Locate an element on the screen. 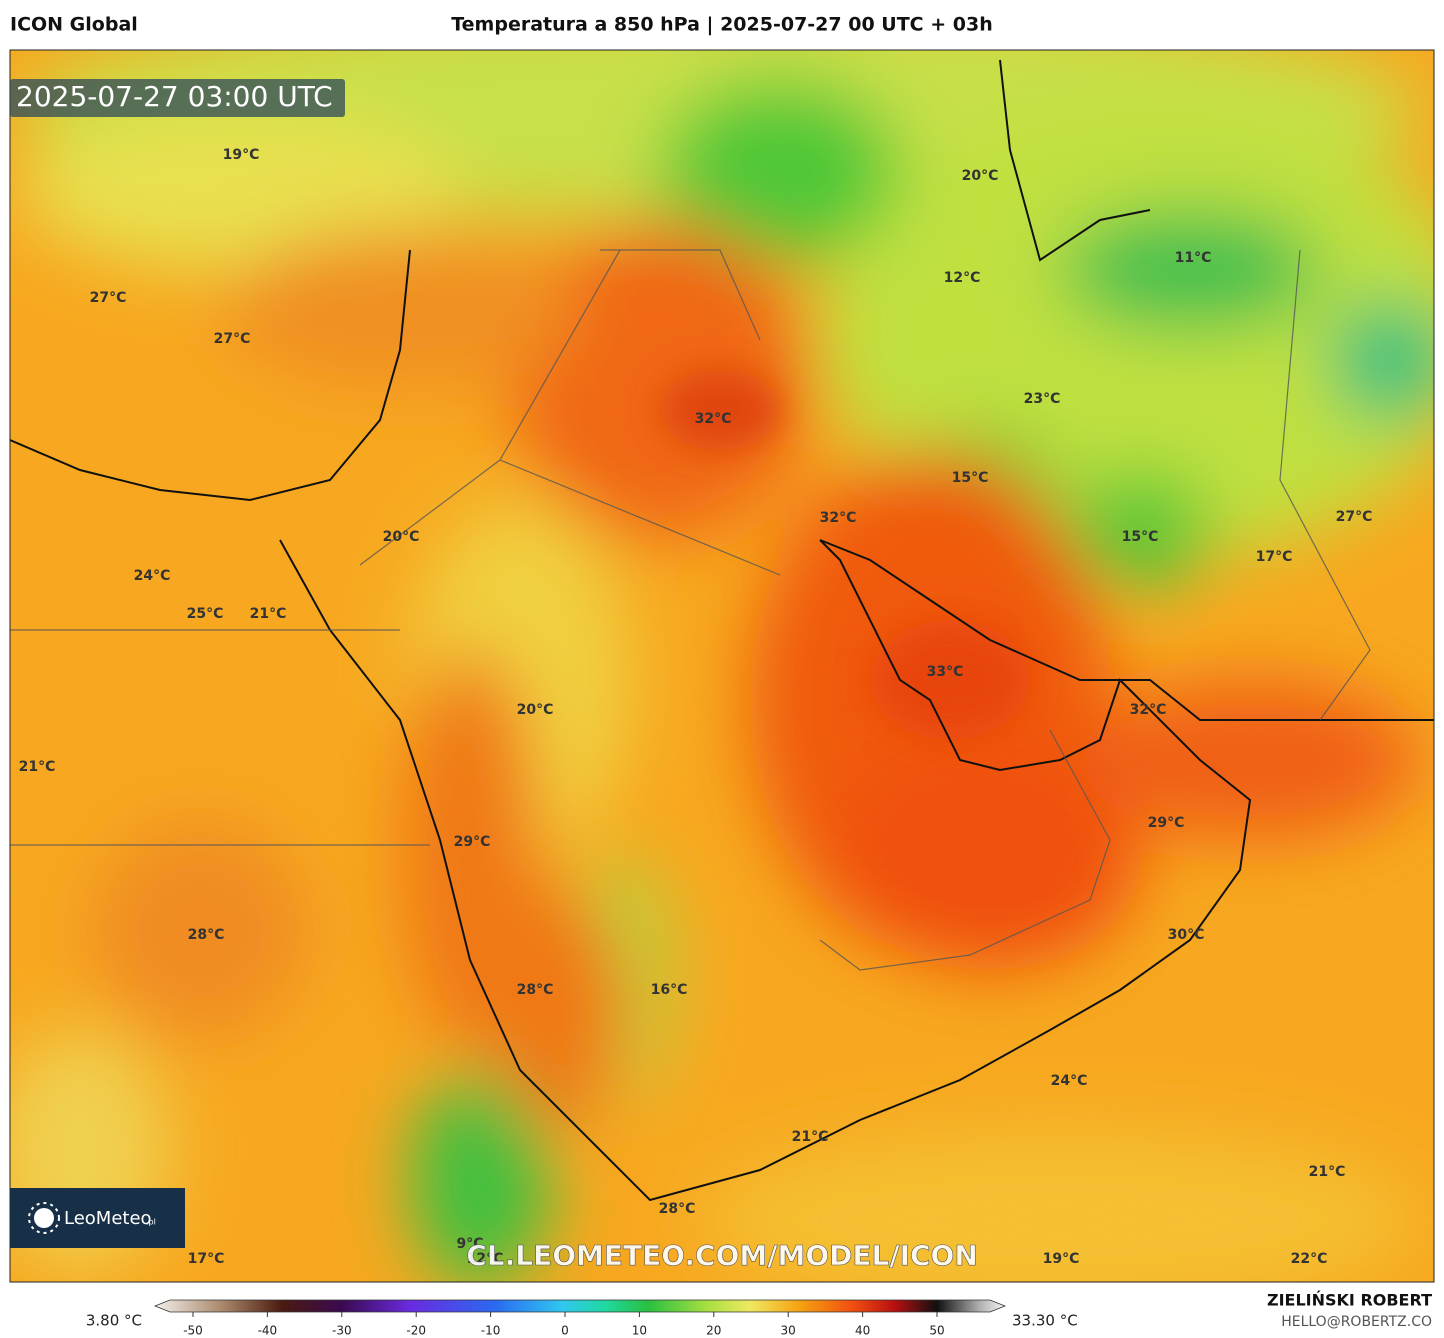 The width and height of the screenshot is (1444, 1338). colorbar-max: 33.30 °C is located at coordinates (1045, 1321).